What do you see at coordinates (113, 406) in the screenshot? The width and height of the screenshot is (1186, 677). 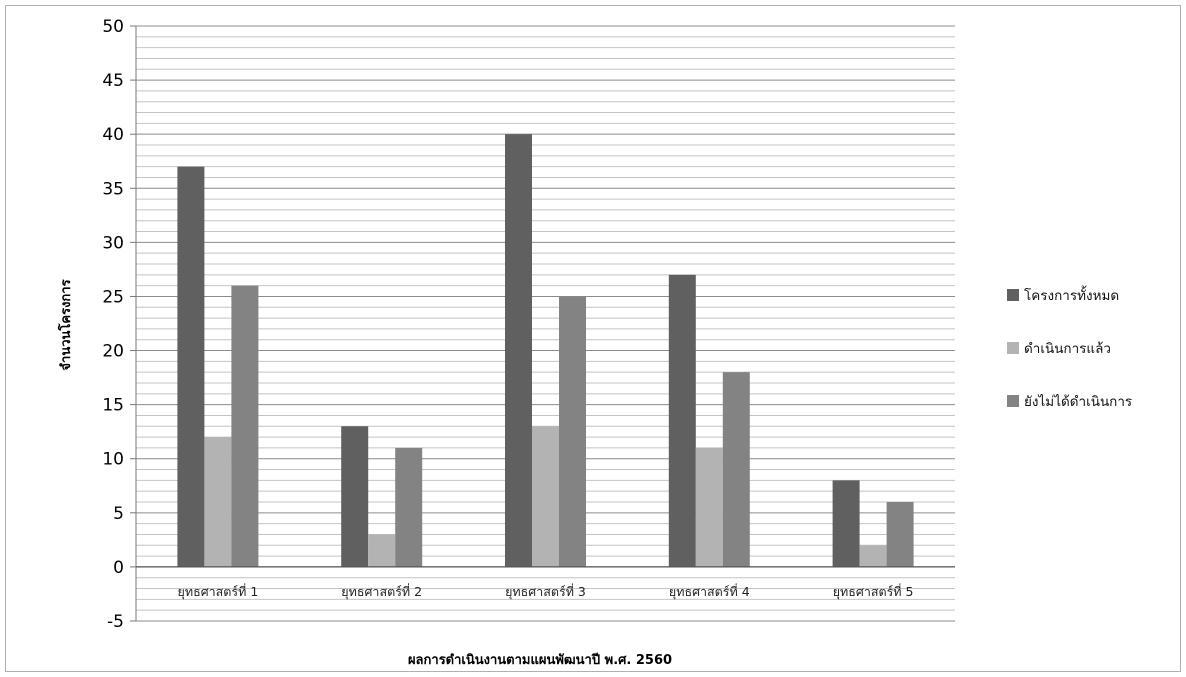 I see `y-tick-label: 15` at bounding box center [113, 406].